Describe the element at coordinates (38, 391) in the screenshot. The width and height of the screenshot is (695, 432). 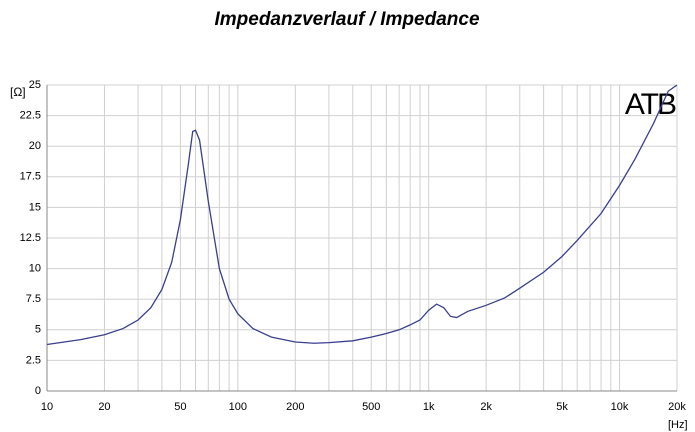
I see `y-tick-label: 0` at that location.